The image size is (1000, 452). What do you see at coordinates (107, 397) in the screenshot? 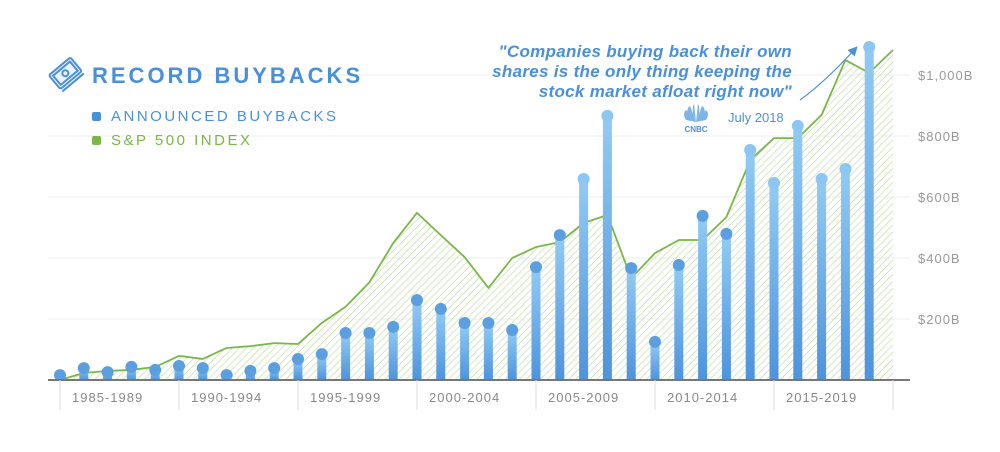
I see `x-group-label: 1985-1989` at bounding box center [107, 397].